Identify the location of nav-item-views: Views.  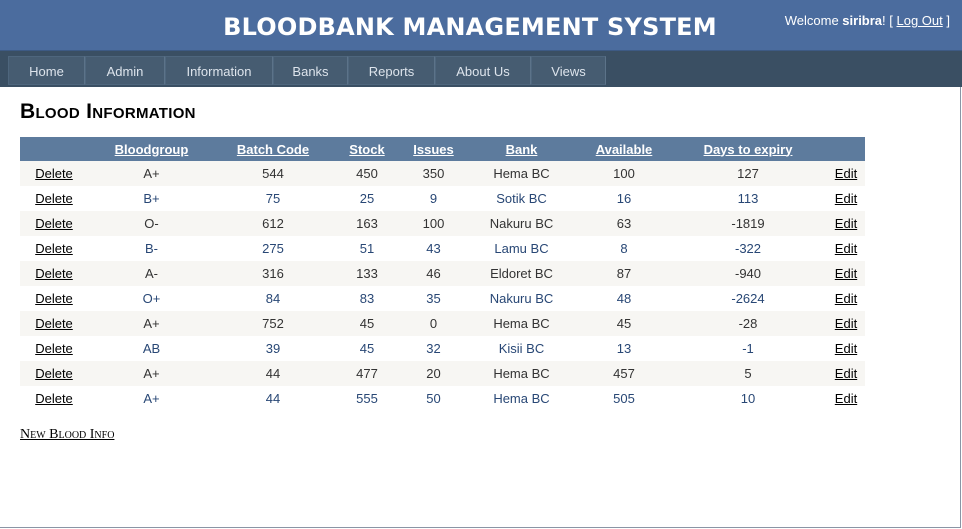
(568, 70).